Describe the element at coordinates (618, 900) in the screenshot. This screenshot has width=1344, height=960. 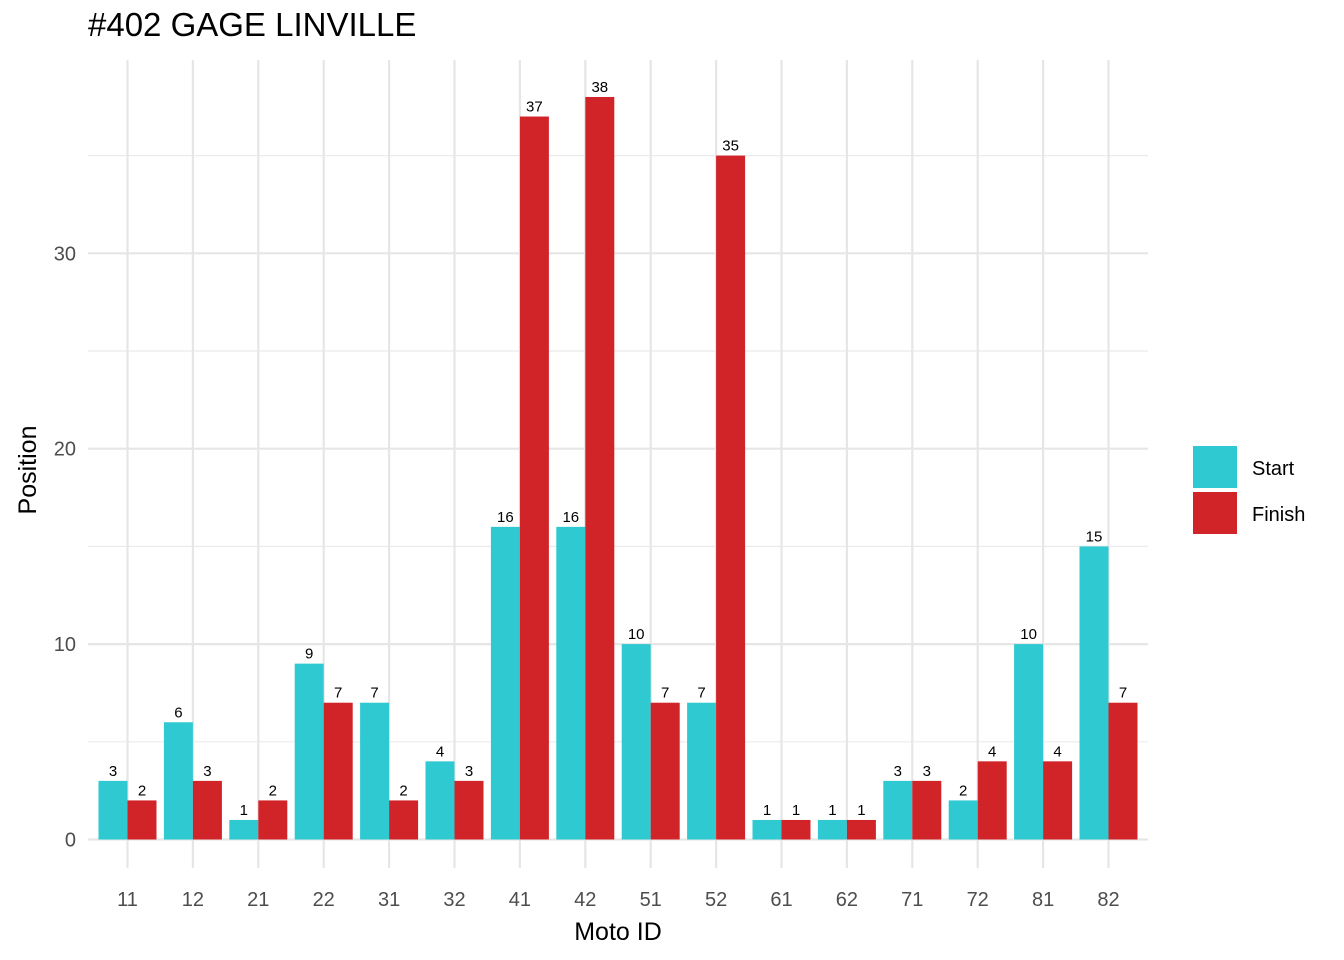
I see `x-axis-ticks: 11 12 21 22 31 32 41 42 51 52 61 62 71 72 81 82` at that location.